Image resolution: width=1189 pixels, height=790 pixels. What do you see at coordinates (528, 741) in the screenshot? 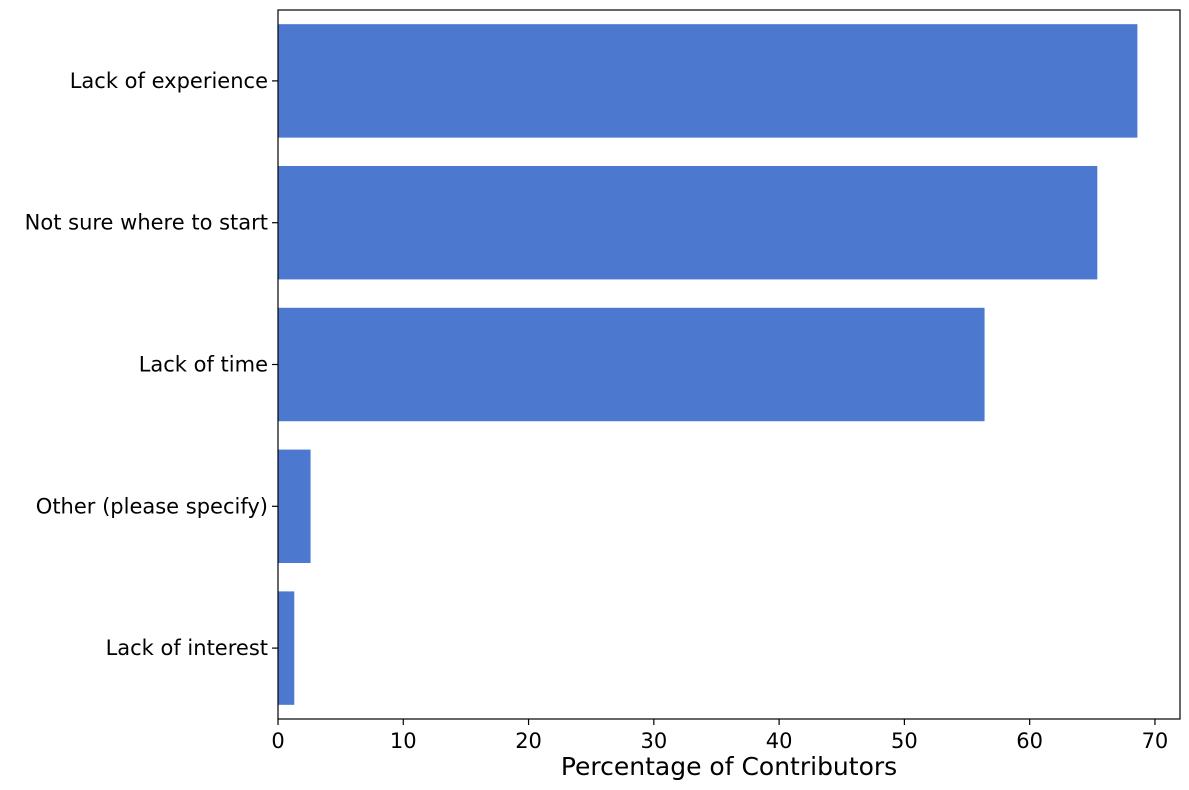
I see `x-tick-label: 20` at bounding box center [528, 741].